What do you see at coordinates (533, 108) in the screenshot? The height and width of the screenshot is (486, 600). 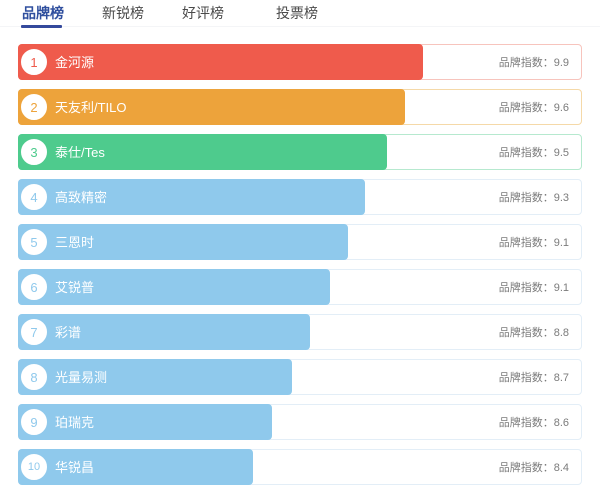 I see `brand-index-label: 品牌指数：9.6` at bounding box center [533, 108].